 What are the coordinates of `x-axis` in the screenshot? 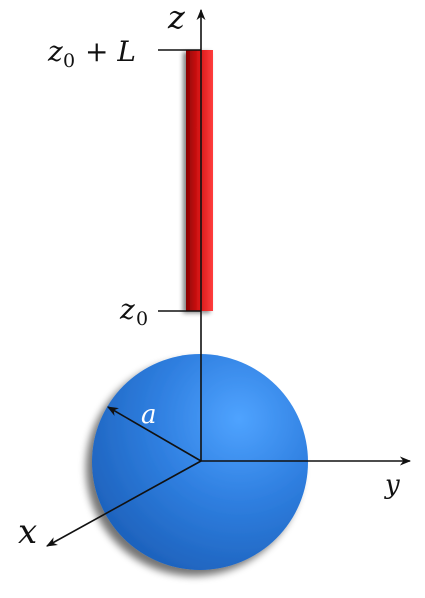 It's located at (124, 503).